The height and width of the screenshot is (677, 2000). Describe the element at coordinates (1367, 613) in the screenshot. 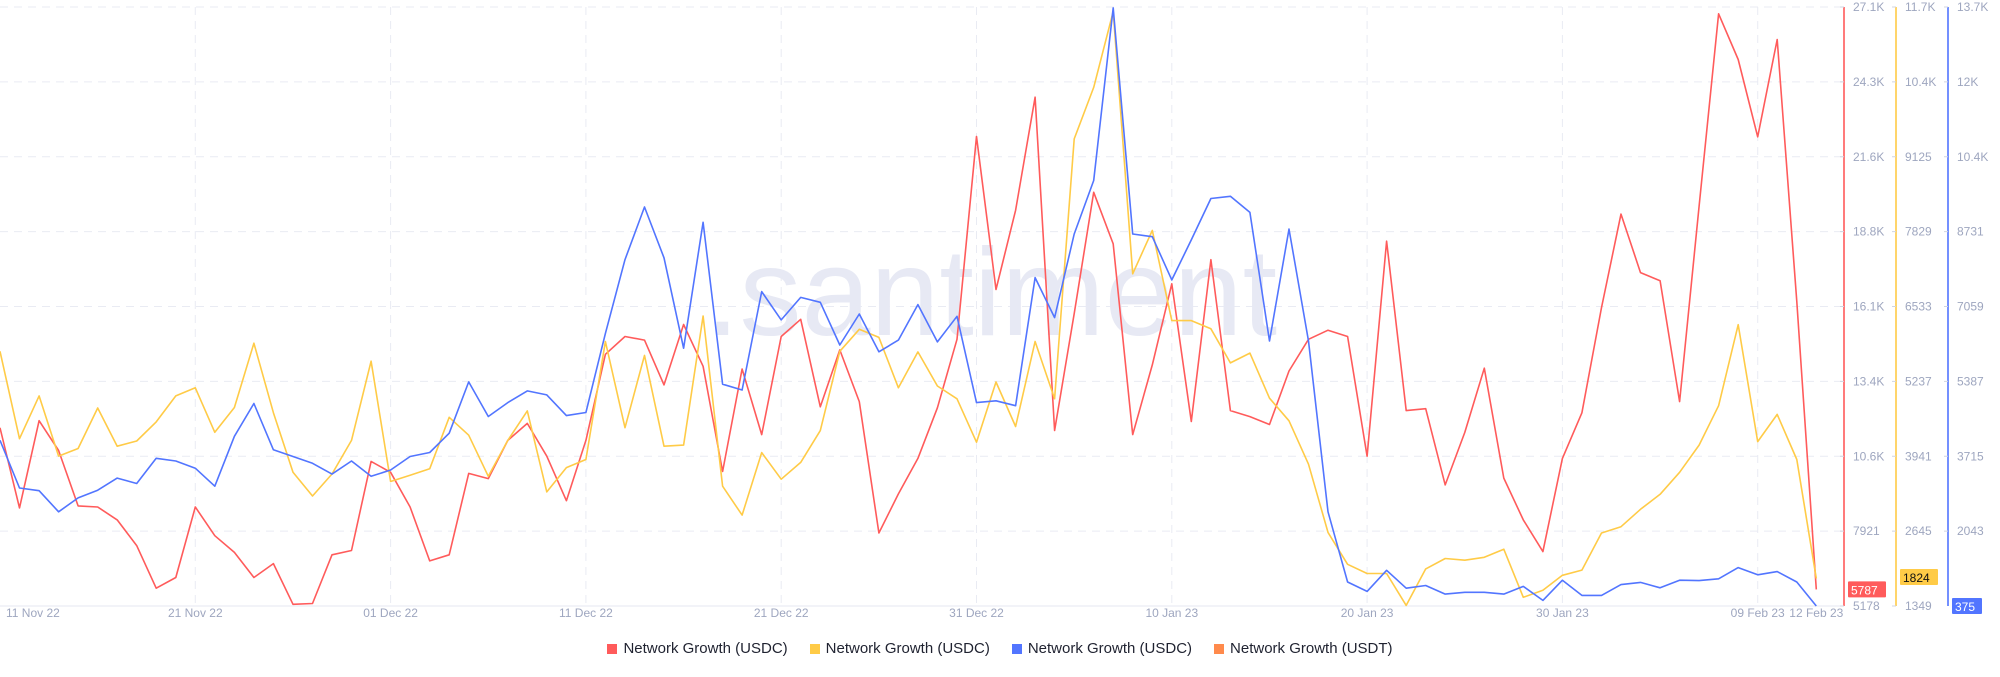

I see `x-tick-label: 20 Jan 23` at that location.